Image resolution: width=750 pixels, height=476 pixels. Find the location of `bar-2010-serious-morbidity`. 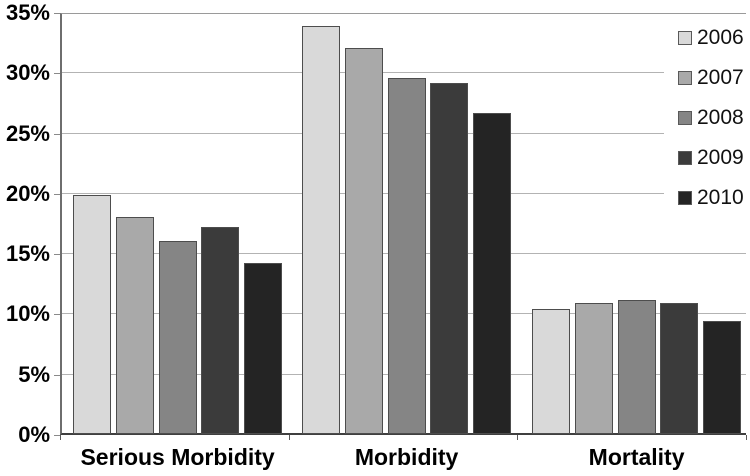

bar-2010-serious-morbidity is located at coordinates (263, 348).